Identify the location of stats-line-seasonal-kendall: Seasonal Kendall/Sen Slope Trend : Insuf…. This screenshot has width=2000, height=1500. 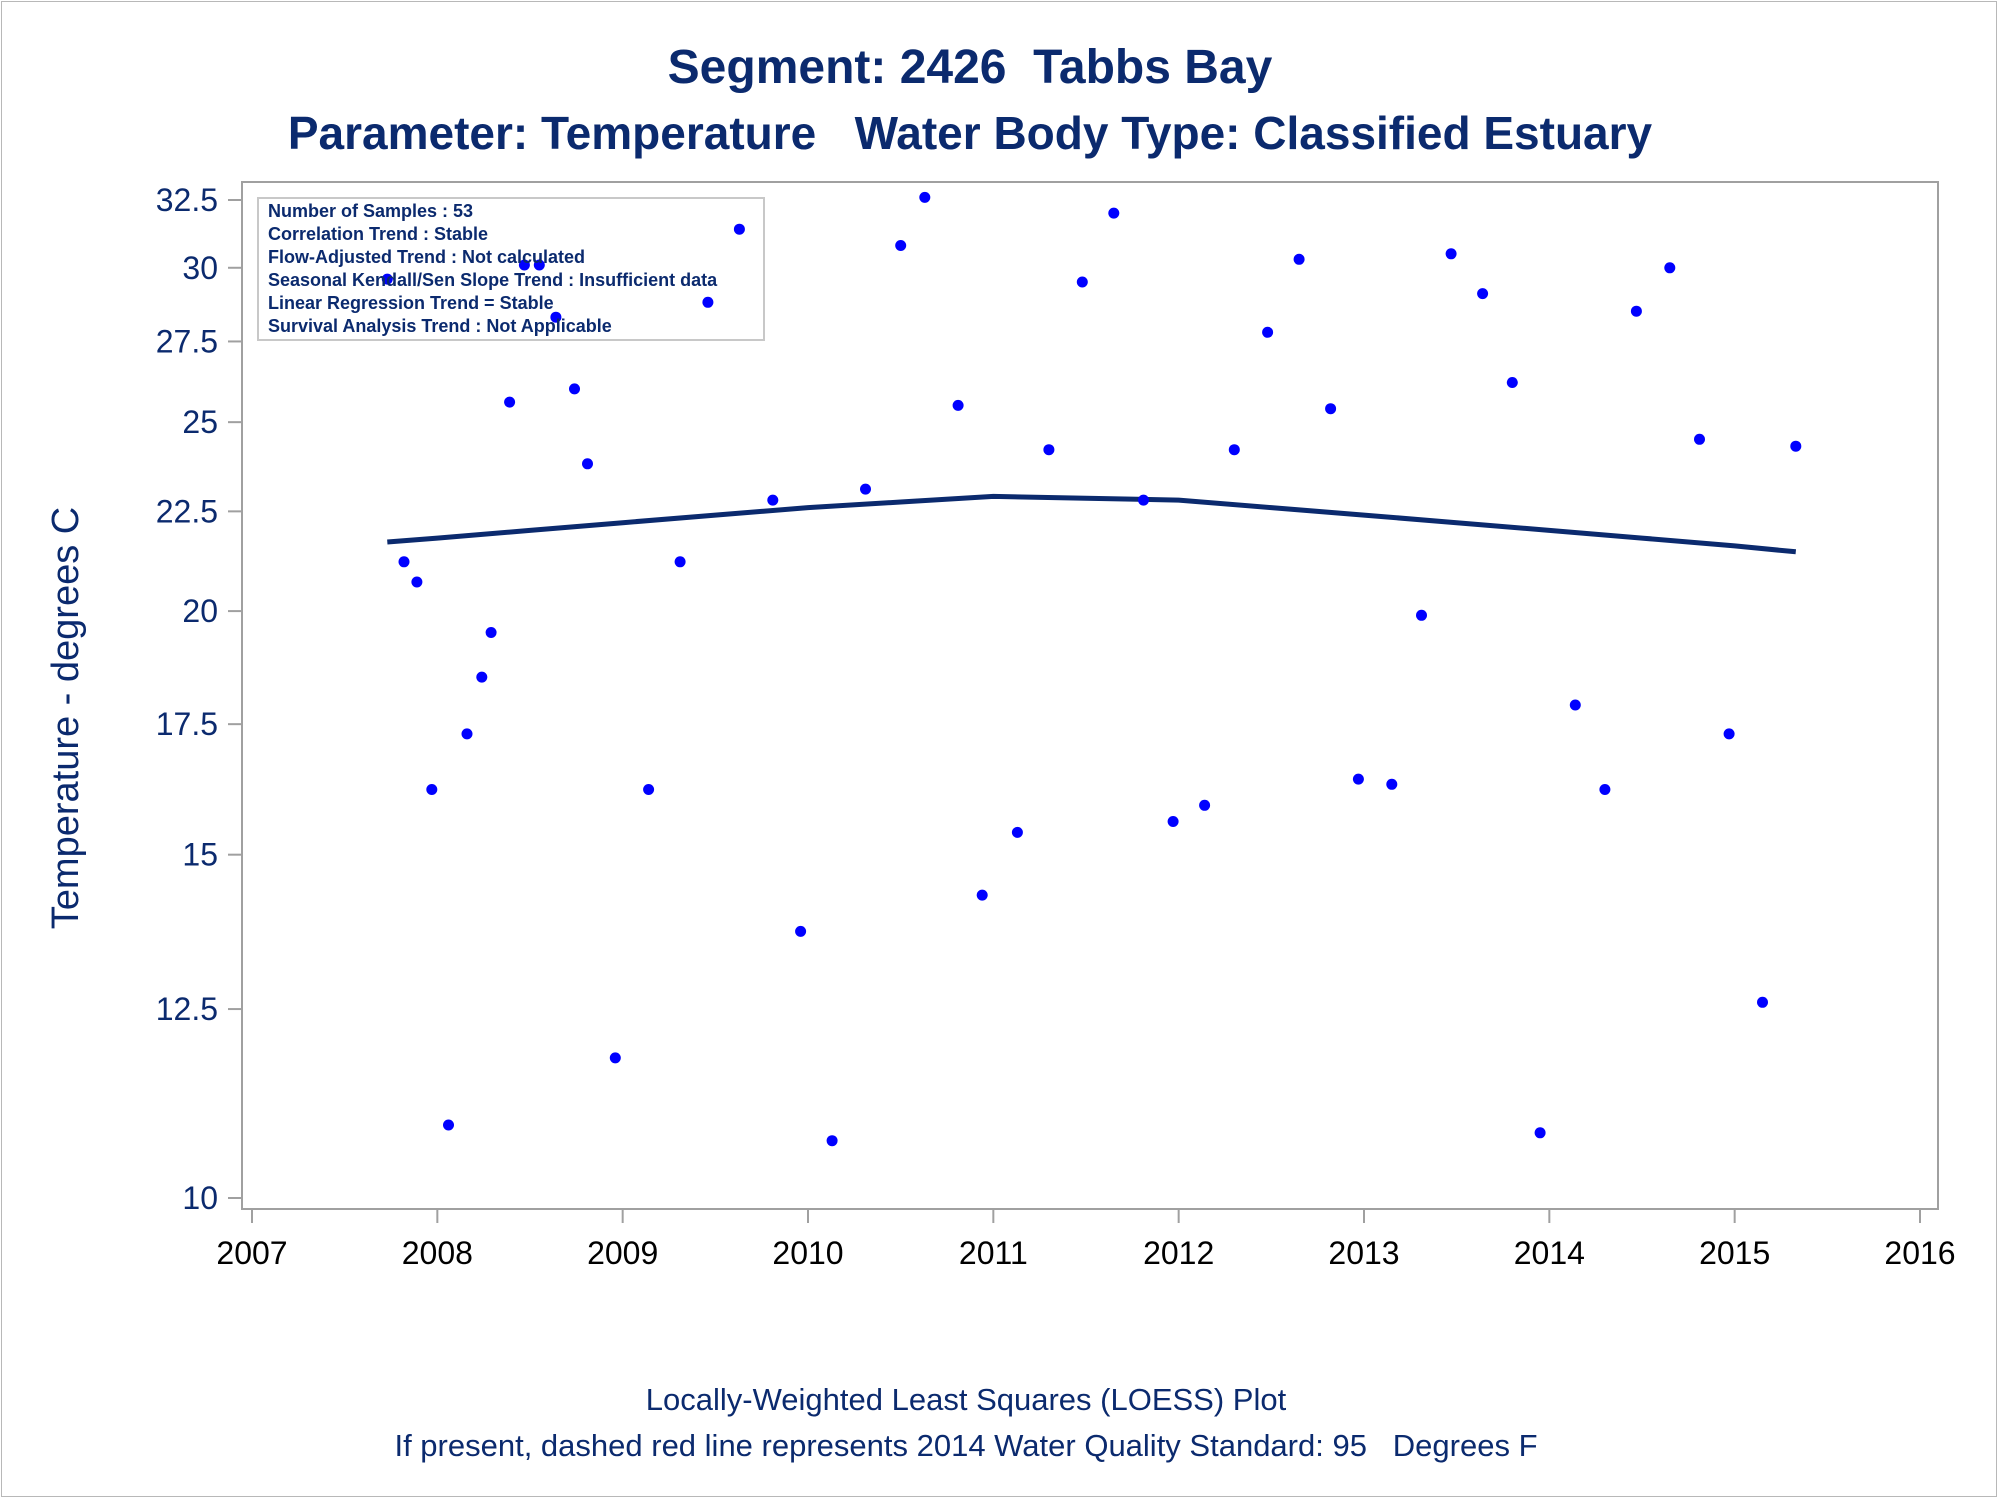
(493, 280).